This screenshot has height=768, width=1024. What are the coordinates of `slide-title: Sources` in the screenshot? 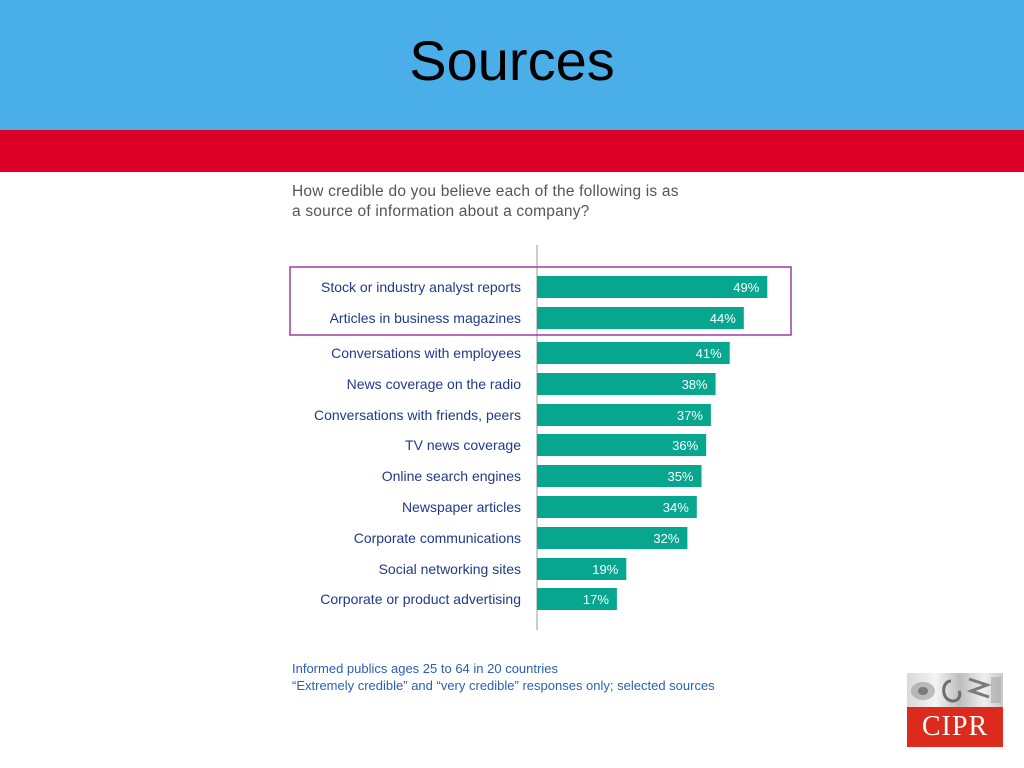 It's located at (512, 60).